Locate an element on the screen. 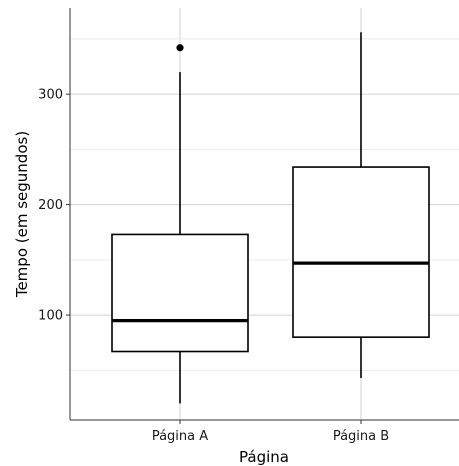 This screenshot has height=466, width=459. y-axis-ticks: 100 200 300 is located at coordinates (54, 206).